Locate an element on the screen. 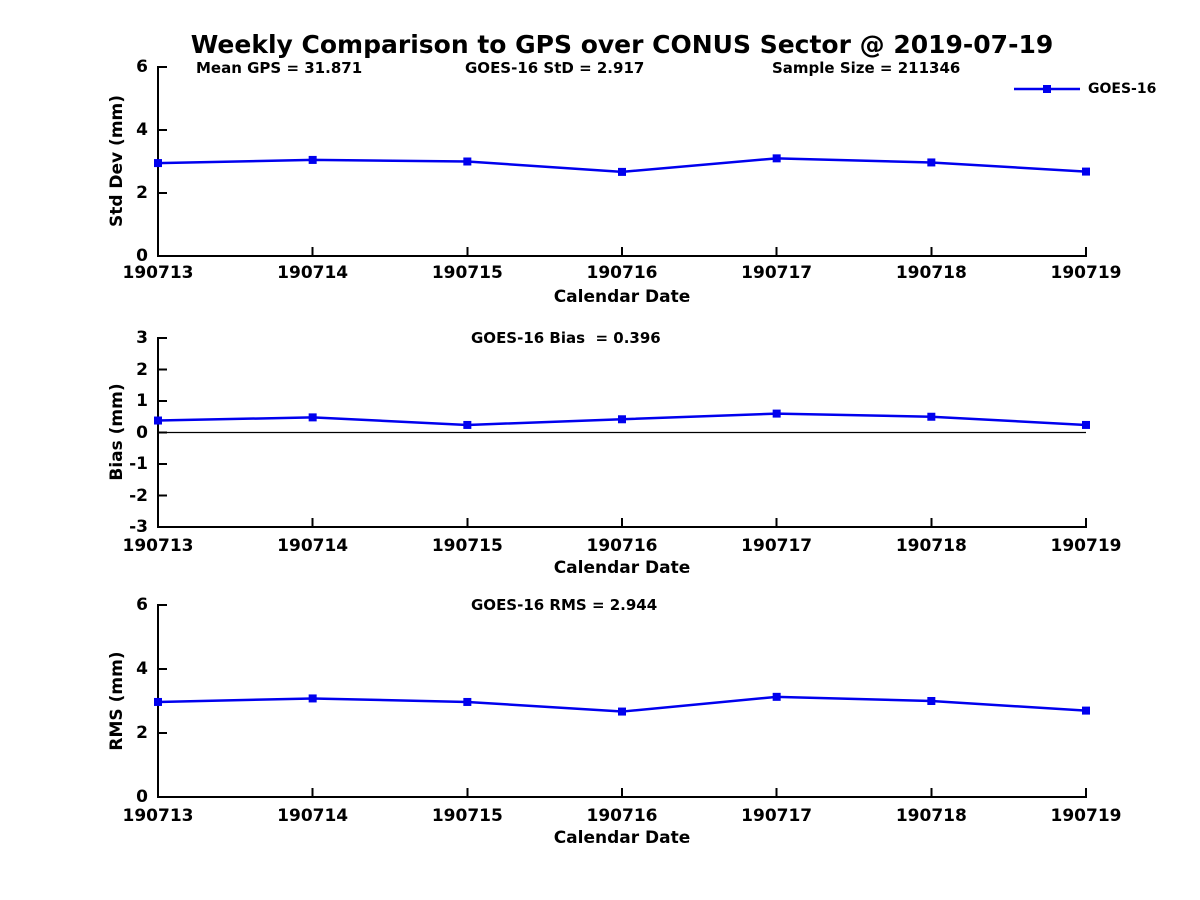  legend-line-marker-icon is located at coordinates (1047, 89).